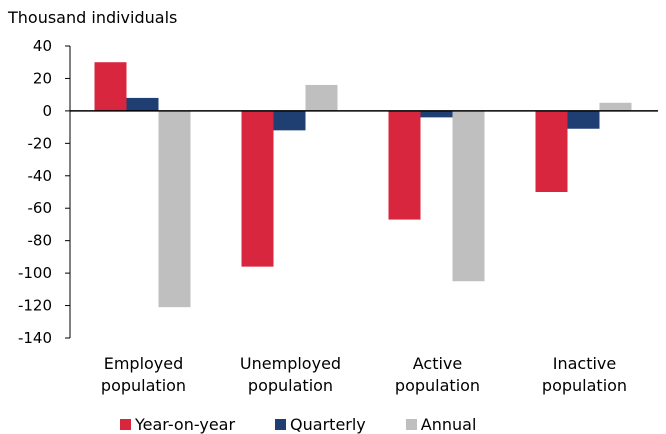 The height and width of the screenshot is (434, 666). Describe the element at coordinates (40, 208) in the screenshot. I see `y-tick-label: -60` at that location.